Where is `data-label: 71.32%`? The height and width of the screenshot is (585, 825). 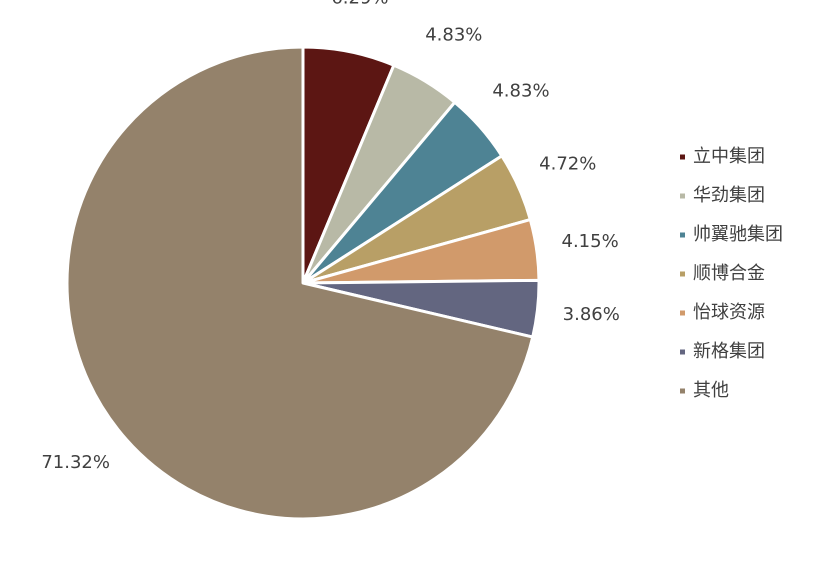 data-label: 71.32% is located at coordinates (75, 462).